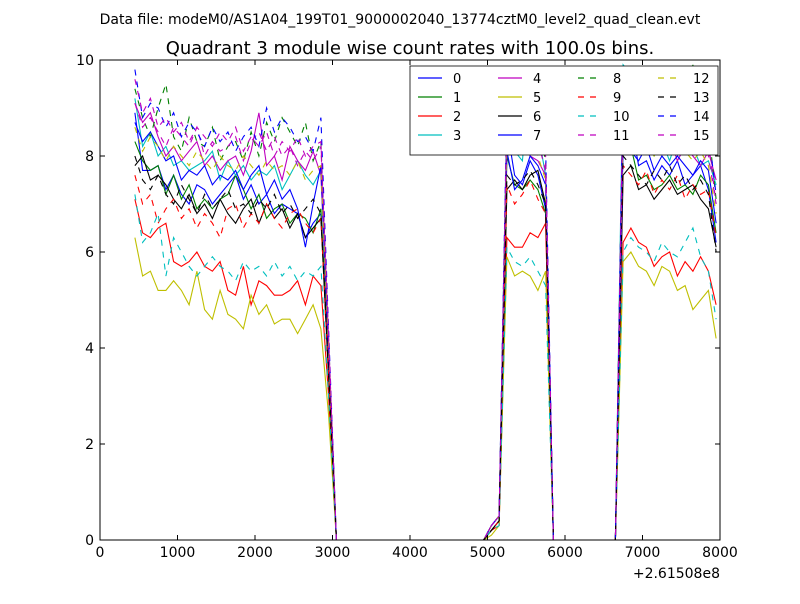 Image resolution: width=800 pixels, height=604 pixels. I want to click on legend-label-13: 13, so click(701, 98).